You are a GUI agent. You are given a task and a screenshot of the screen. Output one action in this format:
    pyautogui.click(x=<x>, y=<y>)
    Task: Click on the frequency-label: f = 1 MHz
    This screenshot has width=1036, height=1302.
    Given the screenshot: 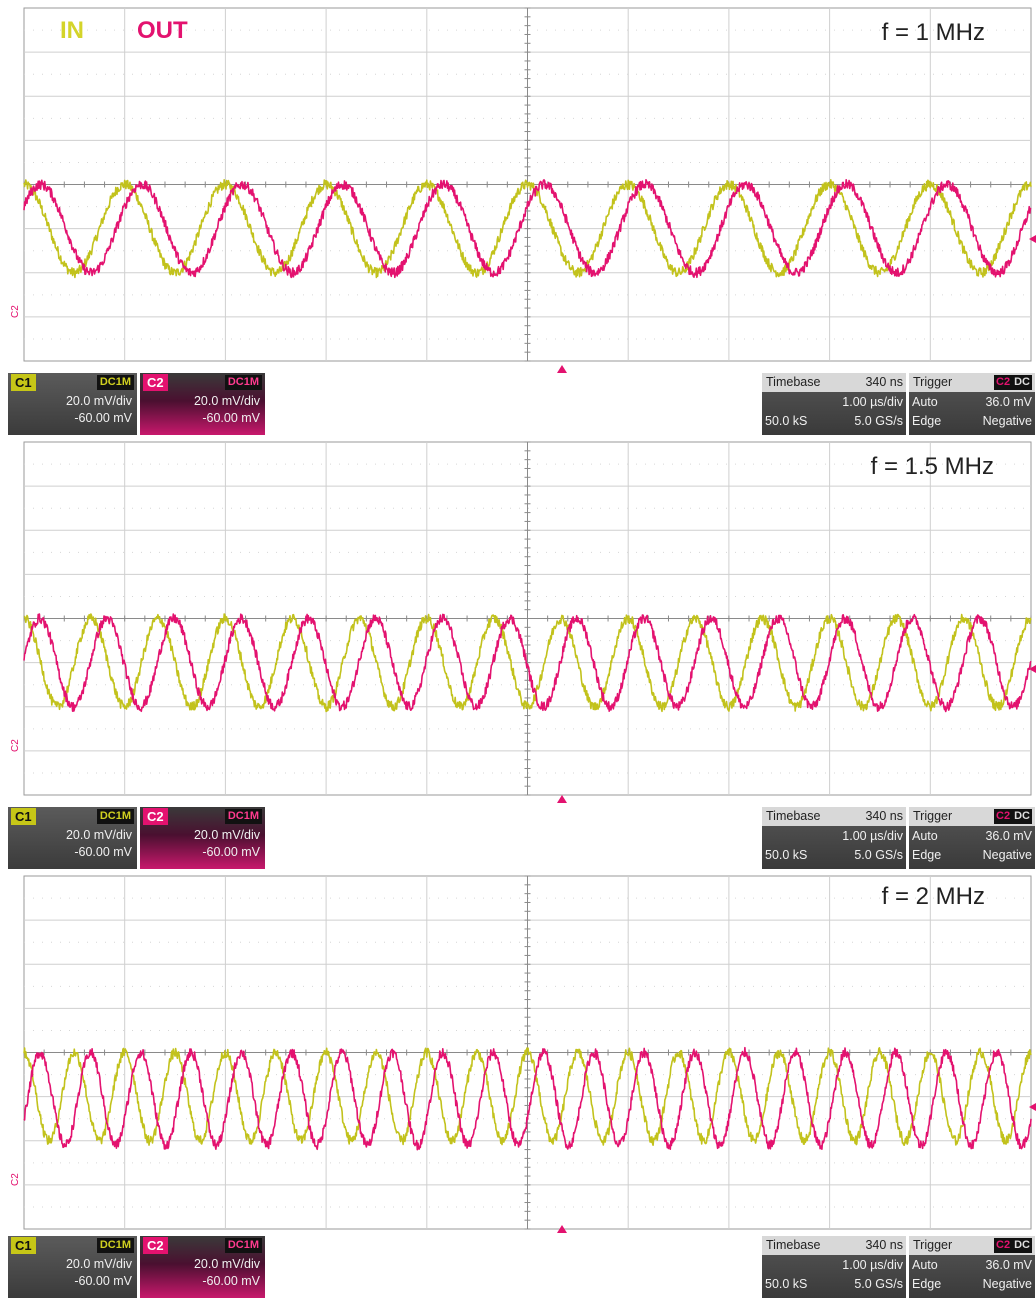 What is the action you would take?
    pyautogui.click(x=933, y=32)
    